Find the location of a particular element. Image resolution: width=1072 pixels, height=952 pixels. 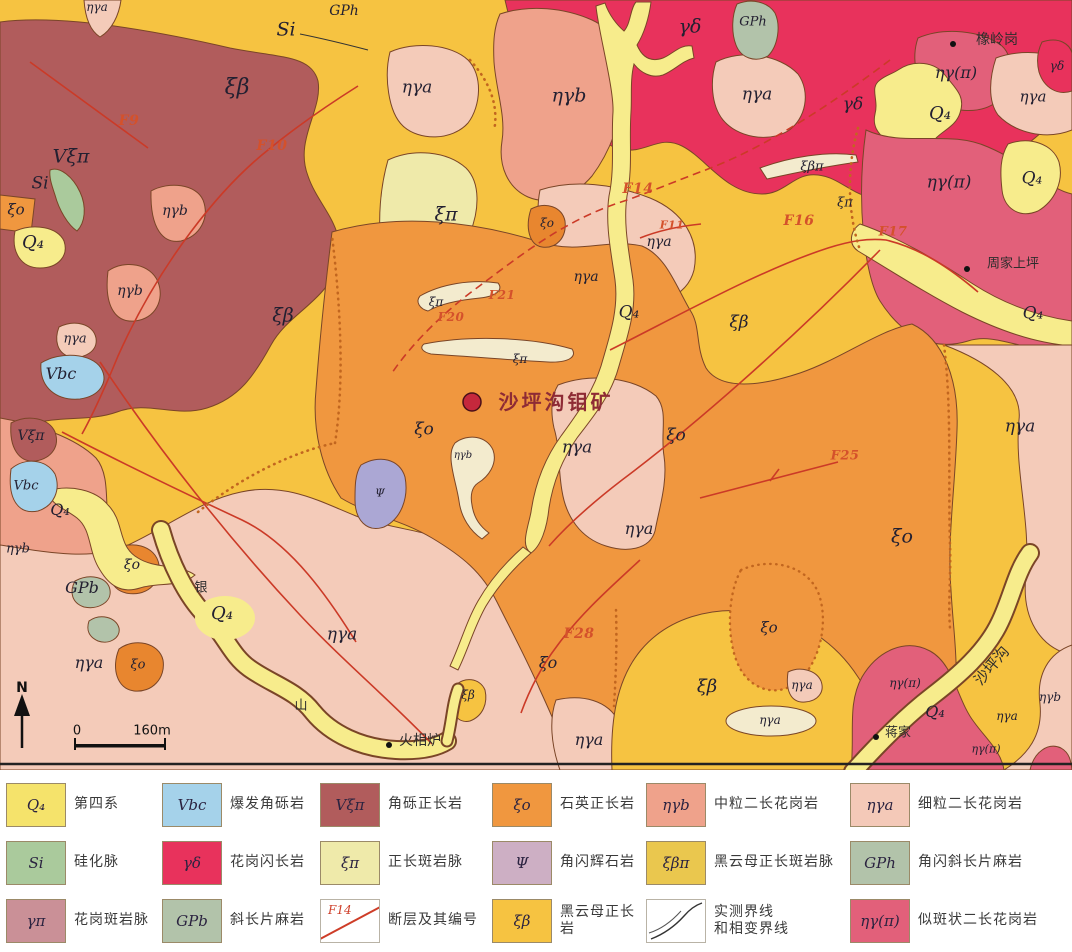

legend-item: ηγb 中粒二长花岗岩 is located at coordinates (745, 805).